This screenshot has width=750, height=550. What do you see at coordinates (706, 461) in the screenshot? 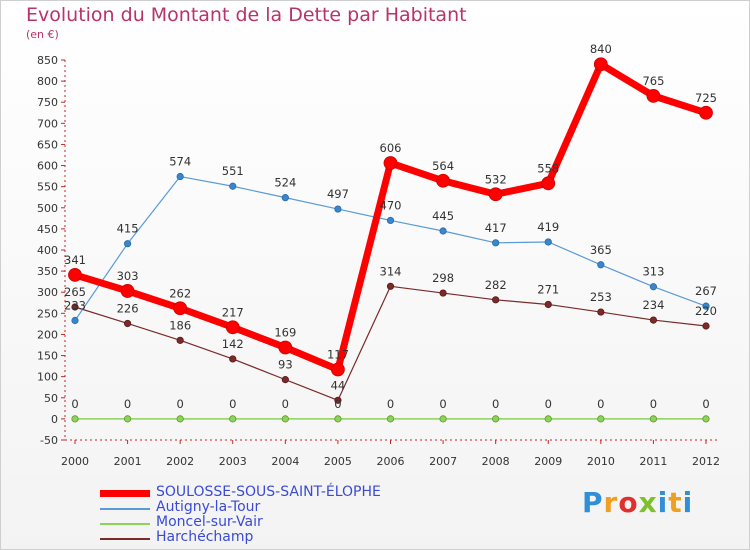
I see `x-tick-label: 2012` at bounding box center [706, 461].